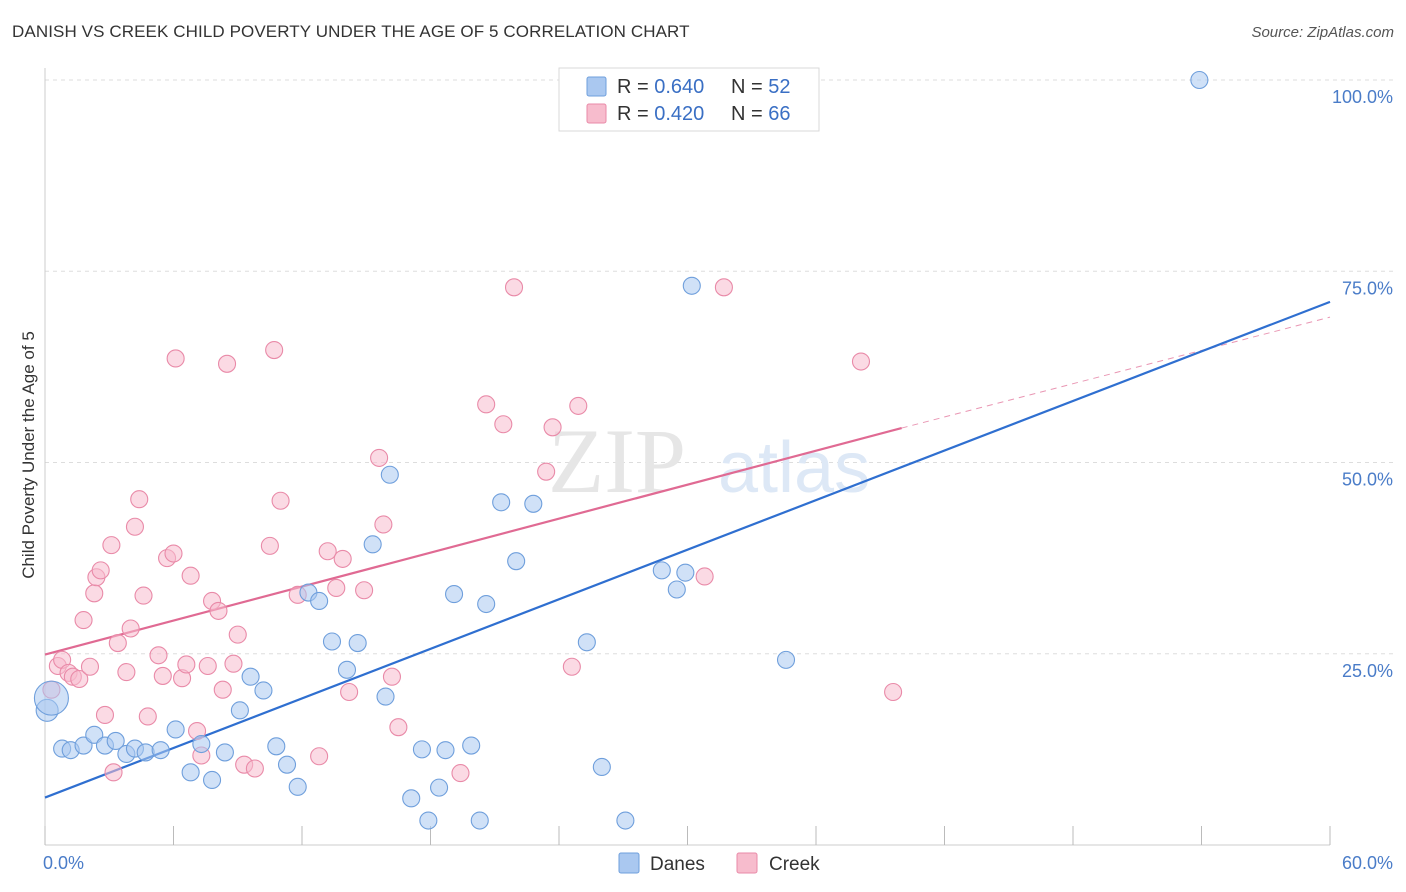 This screenshot has height=892, width=1406. What do you see at coordinates (629, 863) in the screenshot?
I see `bottom-legend-swatch-danes` at bounding box center [629, 863].